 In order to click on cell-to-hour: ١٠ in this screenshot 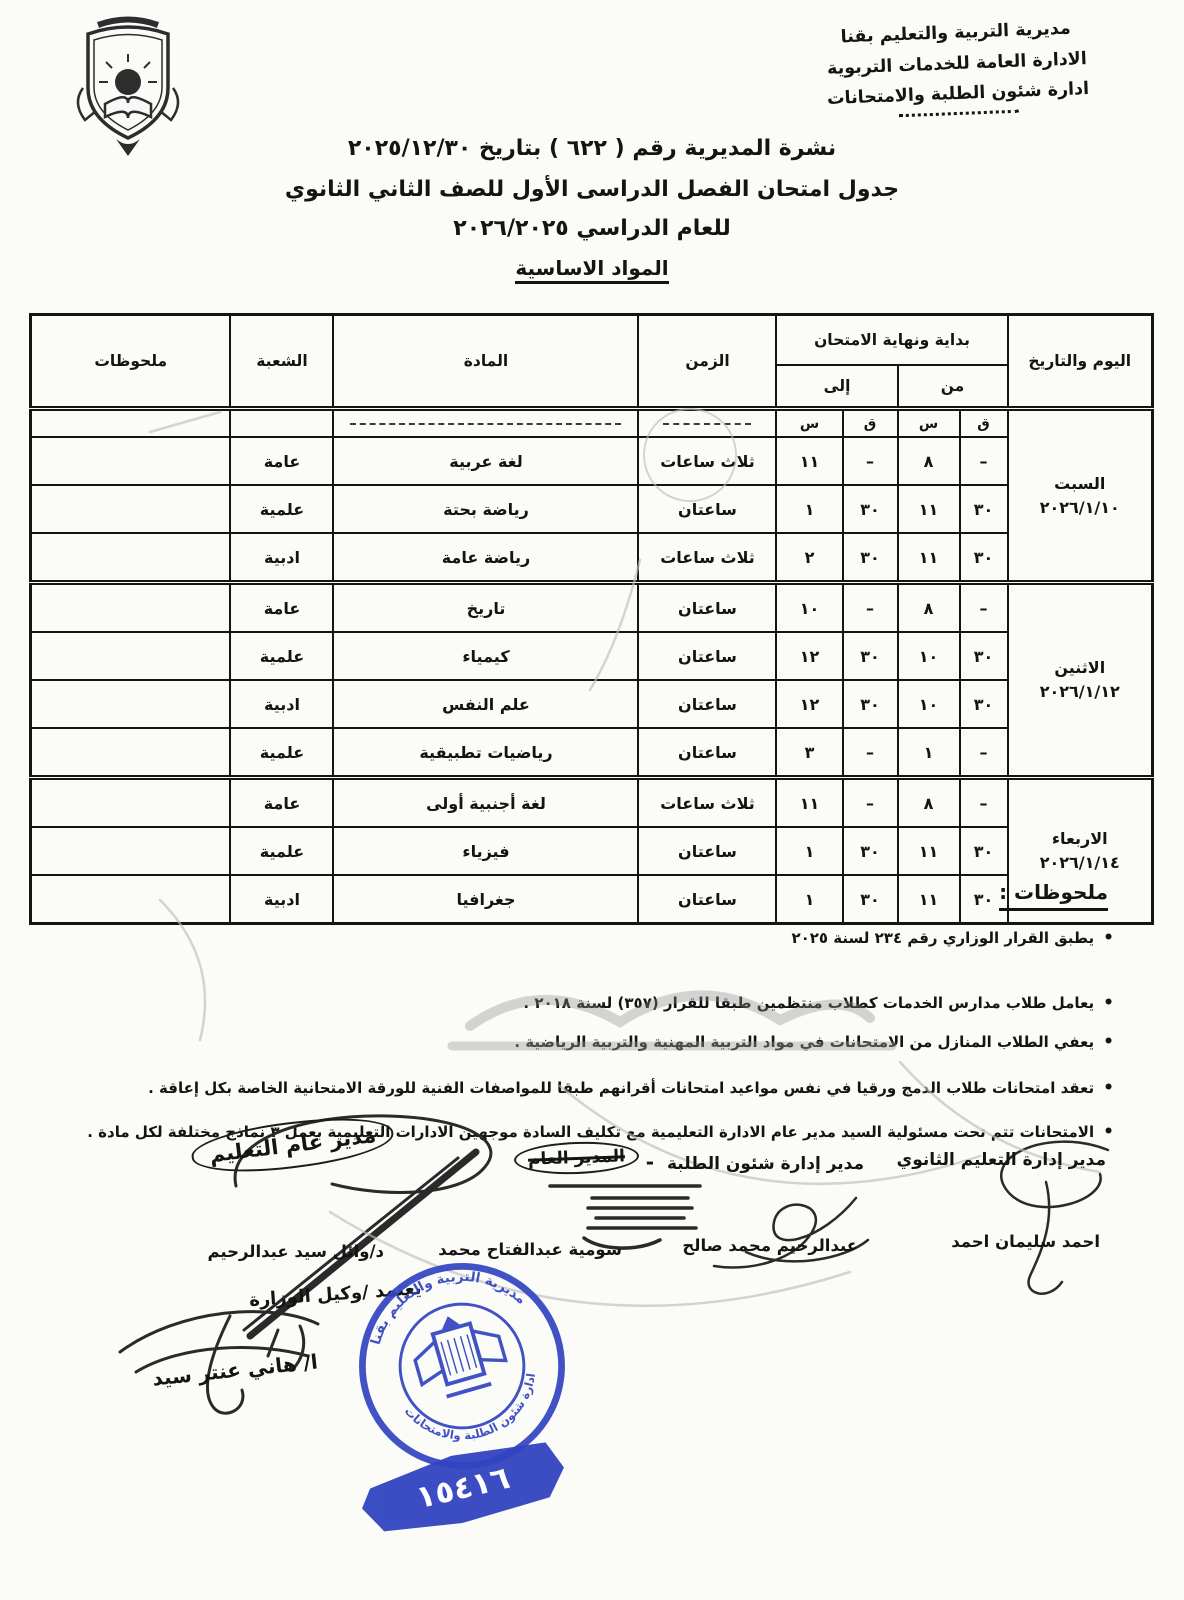, I will do `click(809, 606)`.